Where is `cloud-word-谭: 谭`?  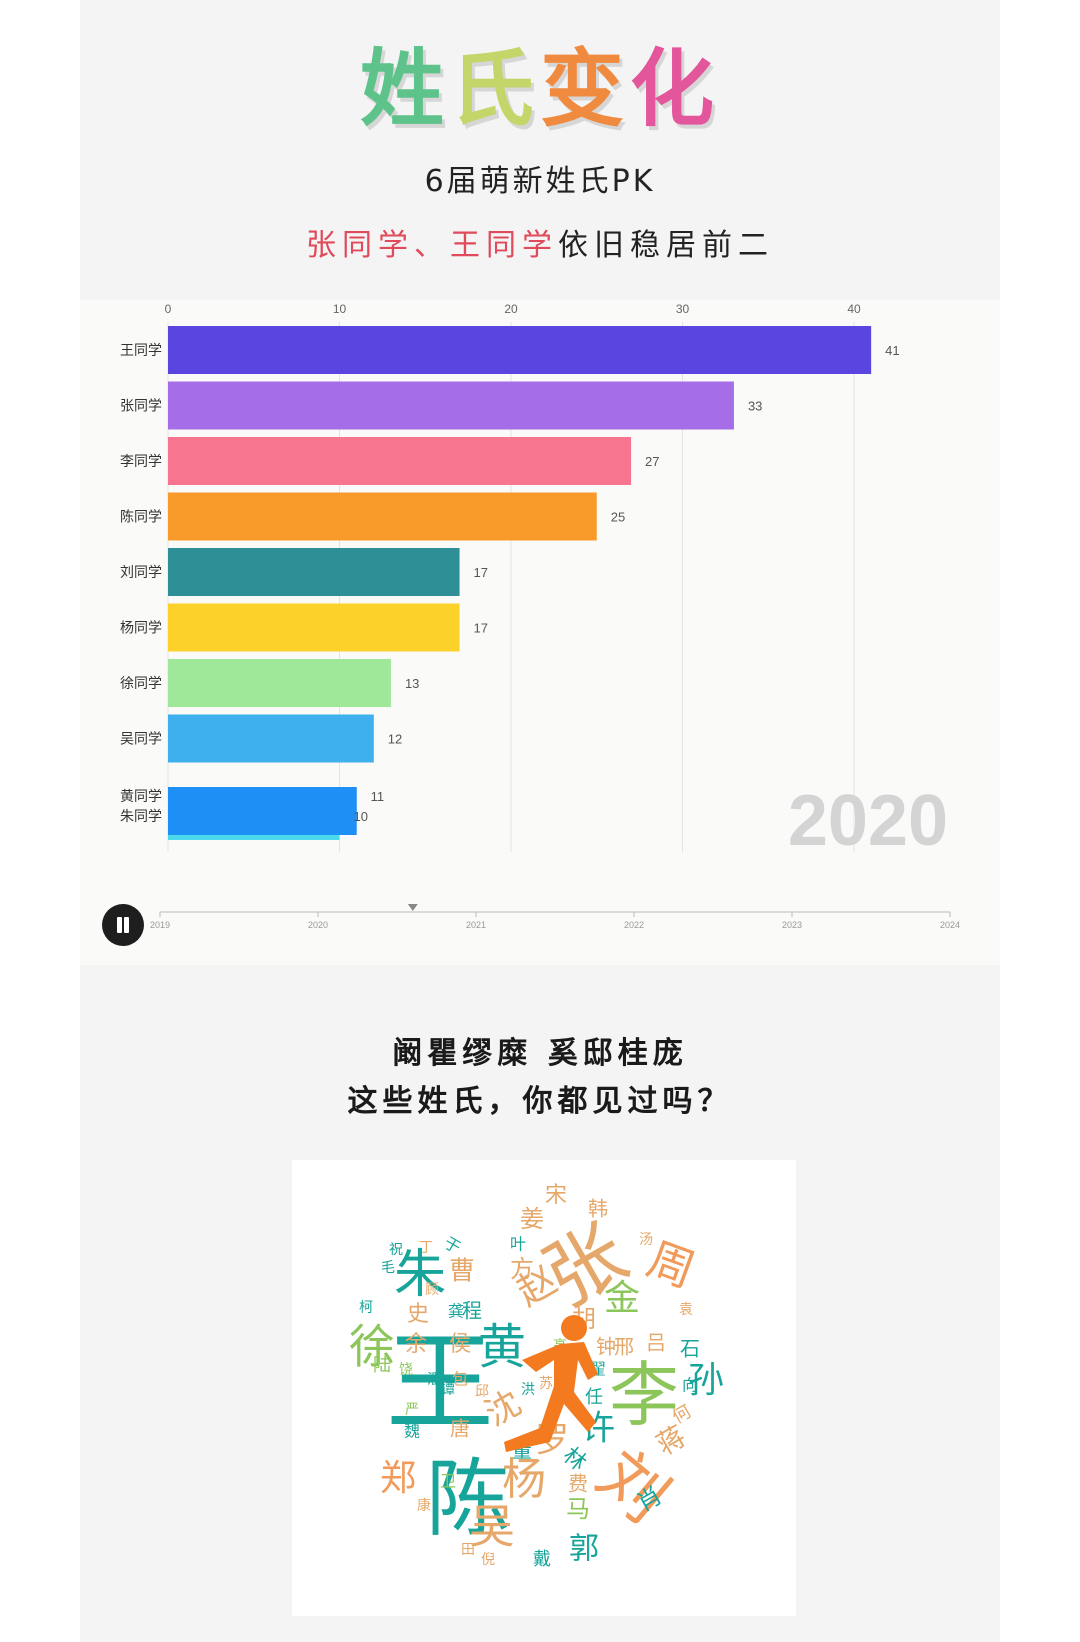 cloud-word-谭: 谭 is located at coordinates (448, 1390).